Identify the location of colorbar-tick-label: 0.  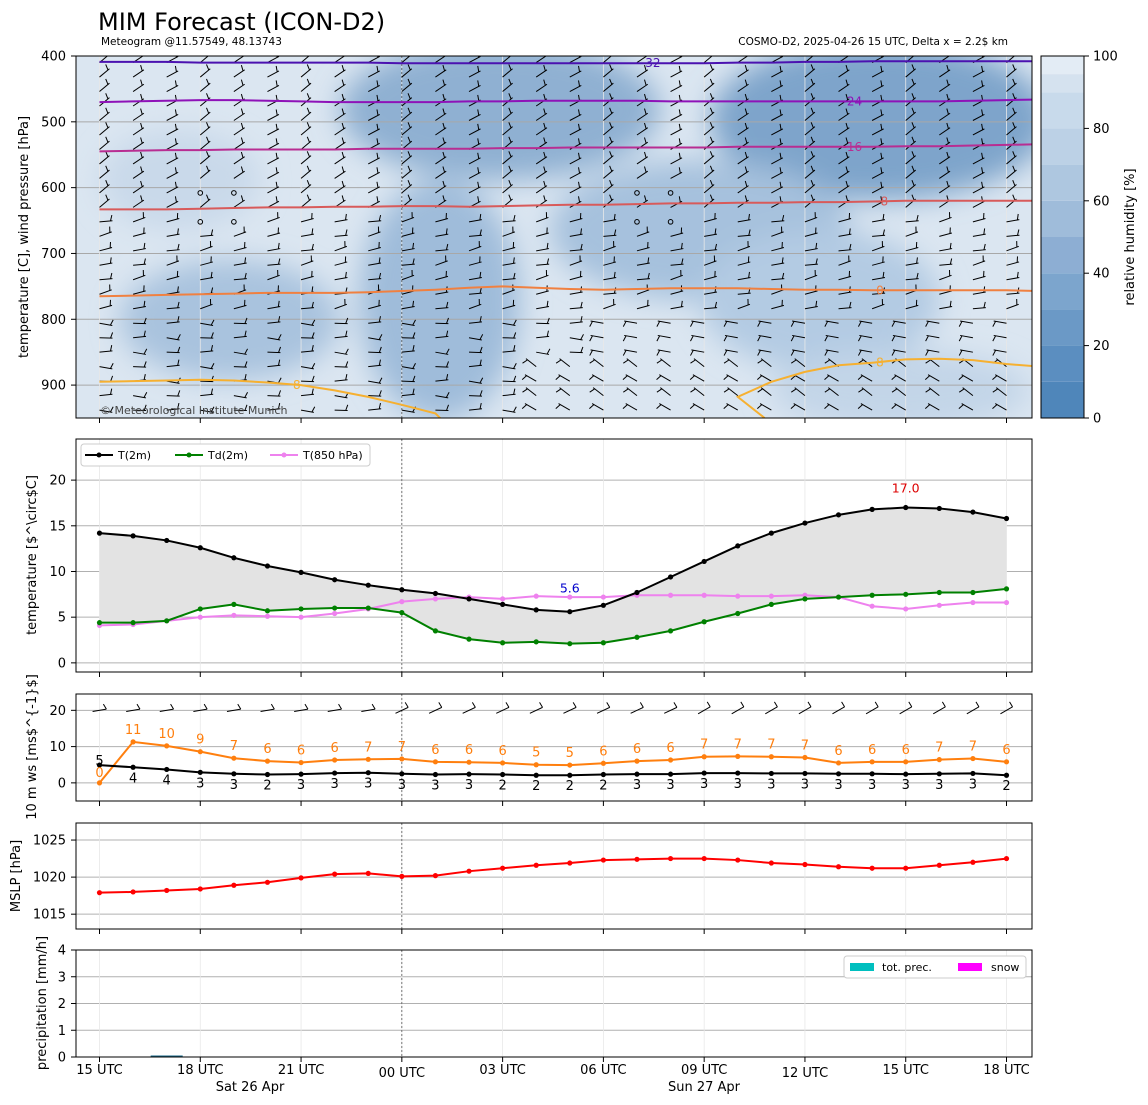
(1097, 419).